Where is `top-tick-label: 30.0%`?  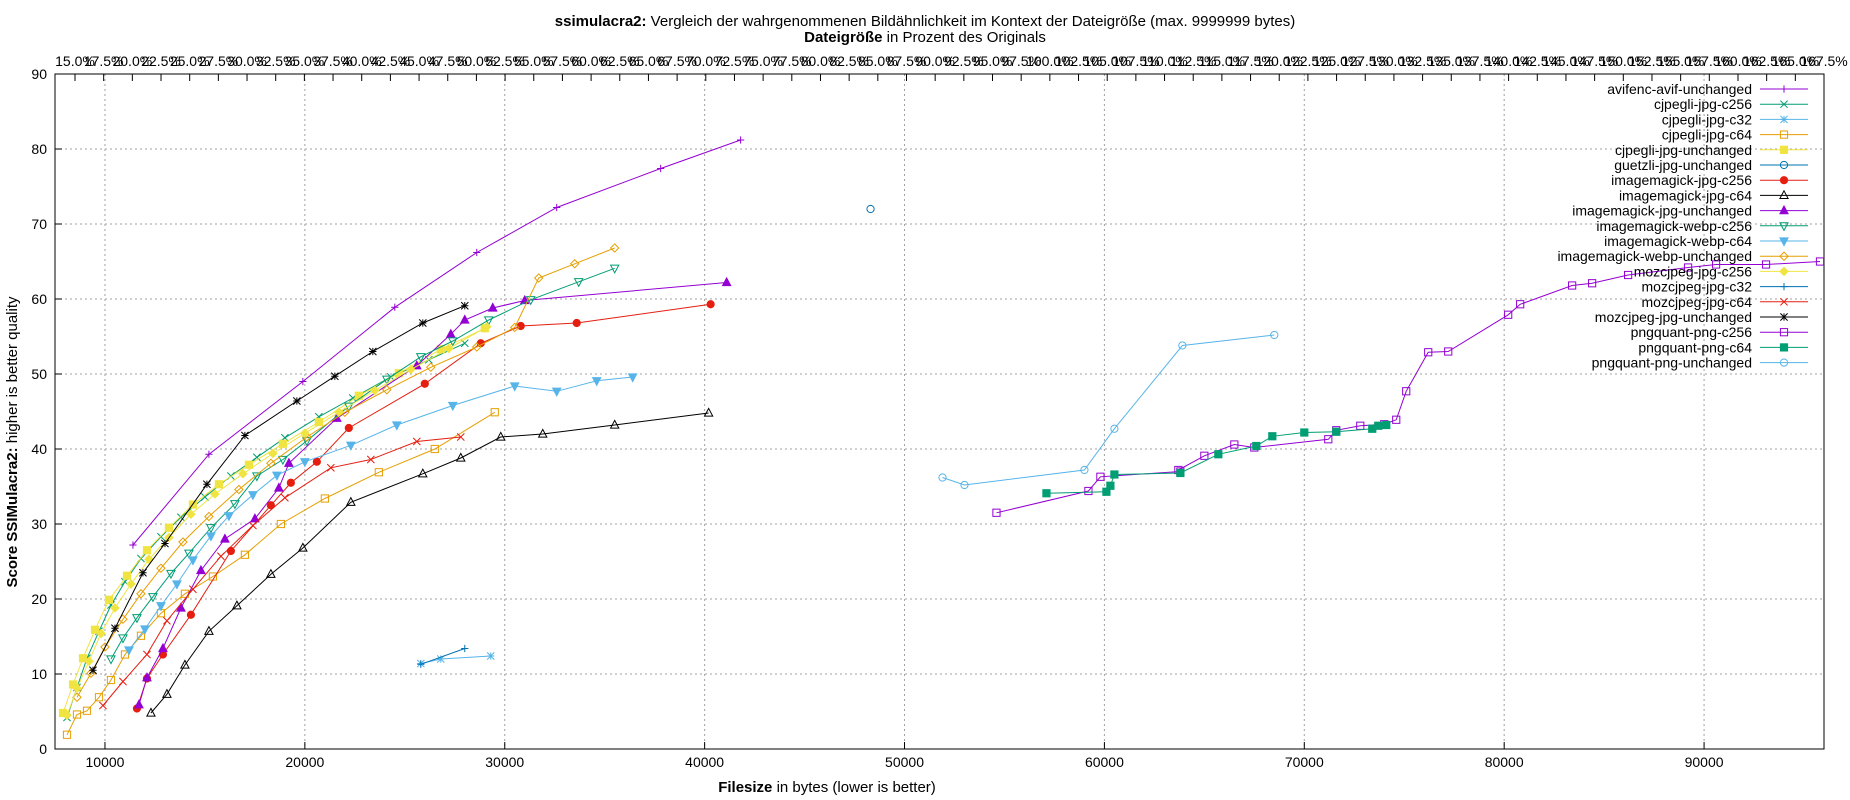 top-tick-label: 30.0% is located at coordinates (247, 61).